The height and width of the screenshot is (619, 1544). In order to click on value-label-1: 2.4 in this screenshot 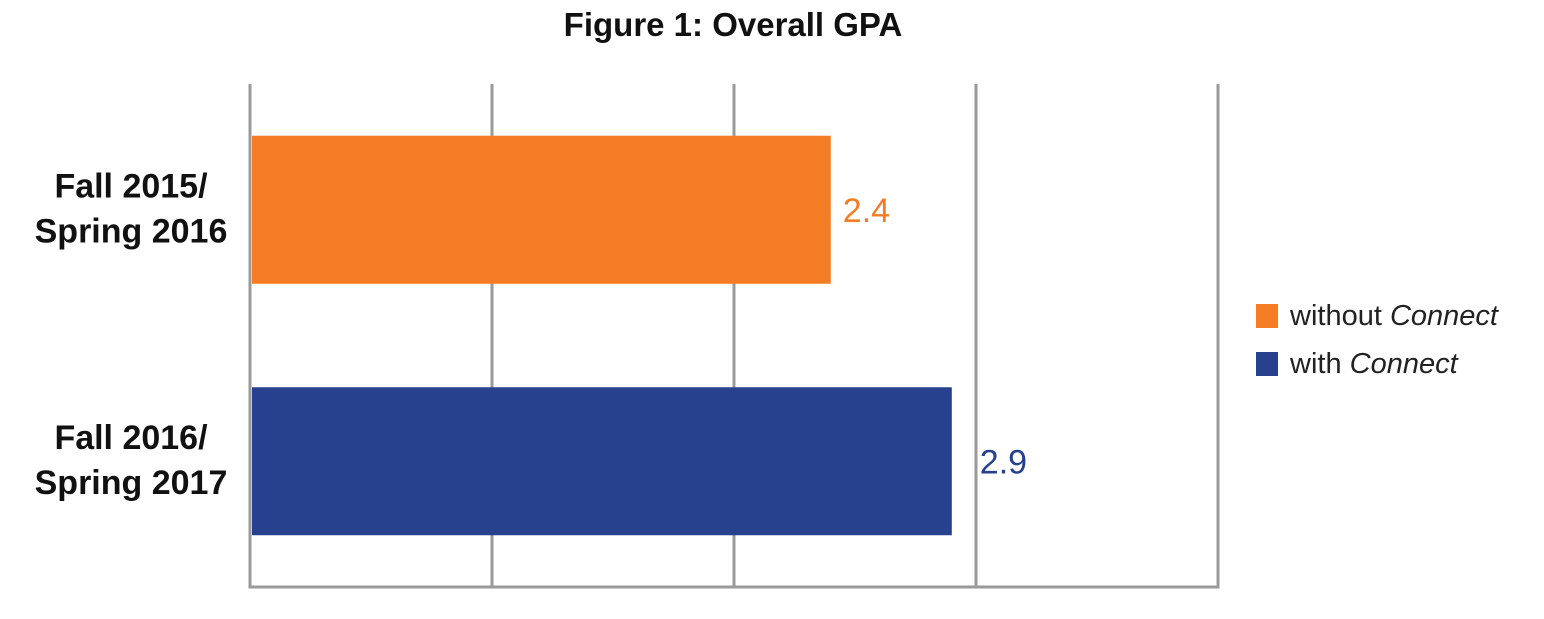, I will do `click(866, 211)`.